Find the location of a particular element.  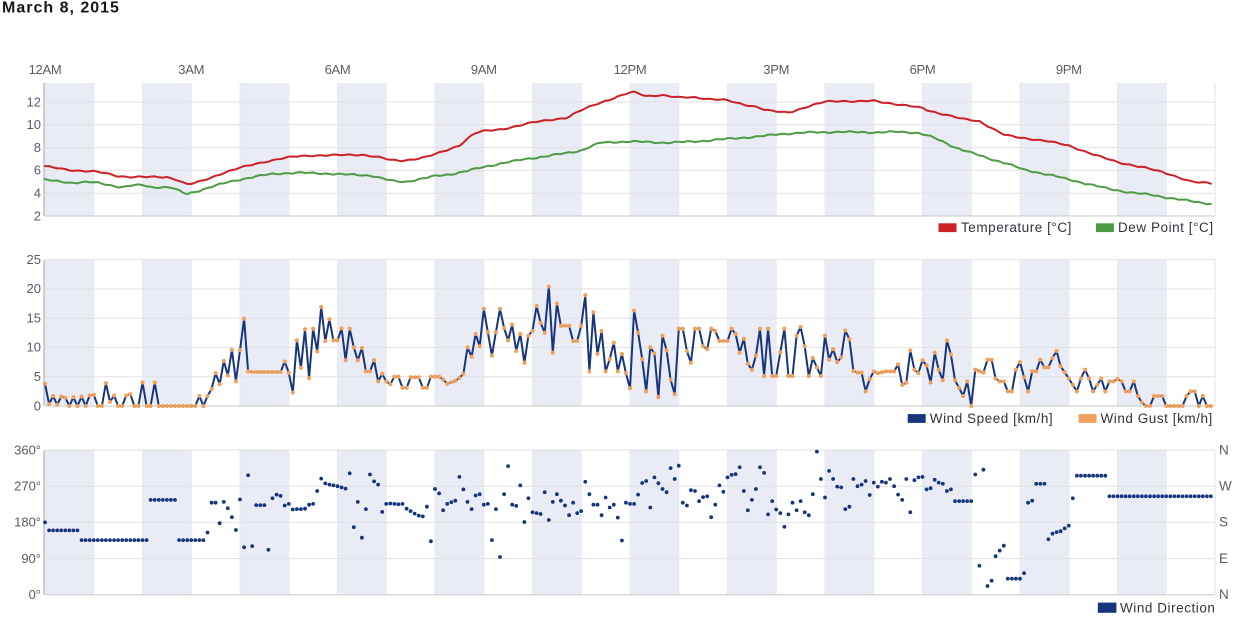

svg-text: 0° is located at coordinates (35, 594).